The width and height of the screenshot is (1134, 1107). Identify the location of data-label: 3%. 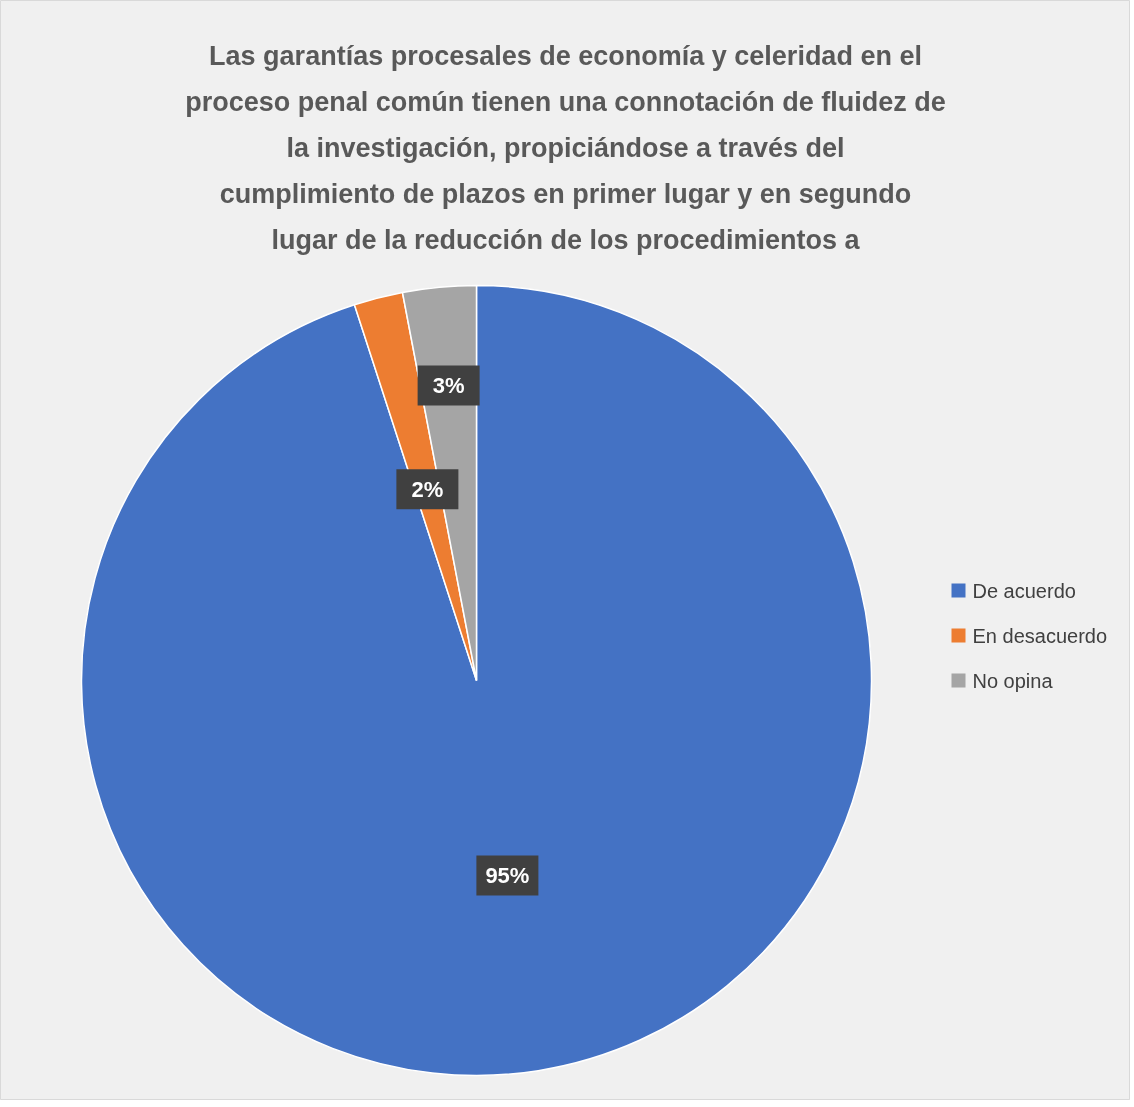
(448, 386).